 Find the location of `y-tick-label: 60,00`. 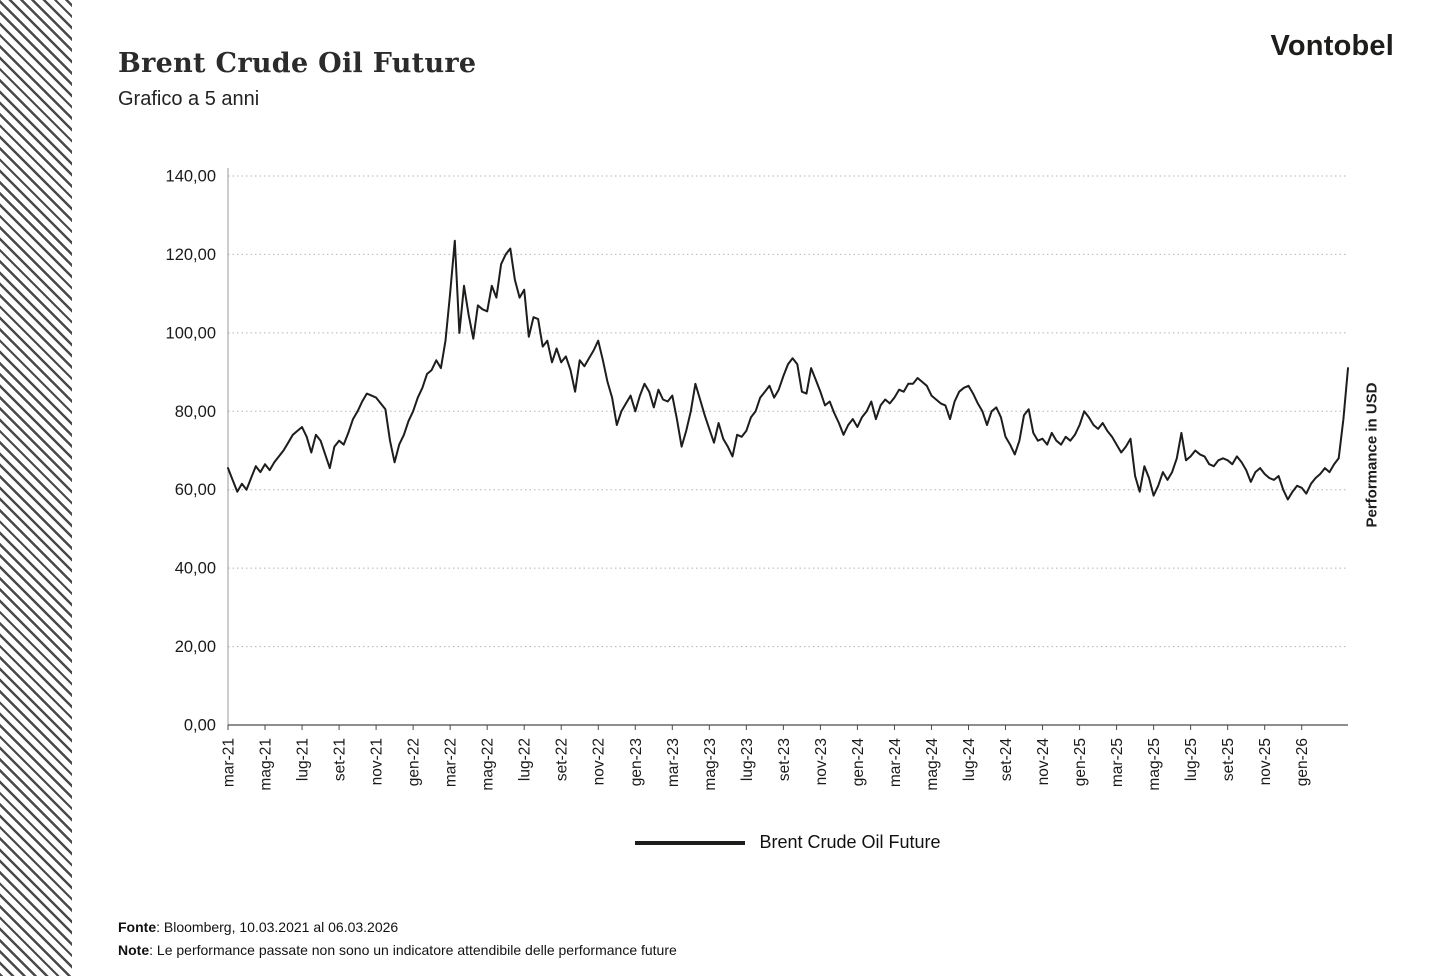

y-tick-label: 60,00 is located at coordinates (195, 490).